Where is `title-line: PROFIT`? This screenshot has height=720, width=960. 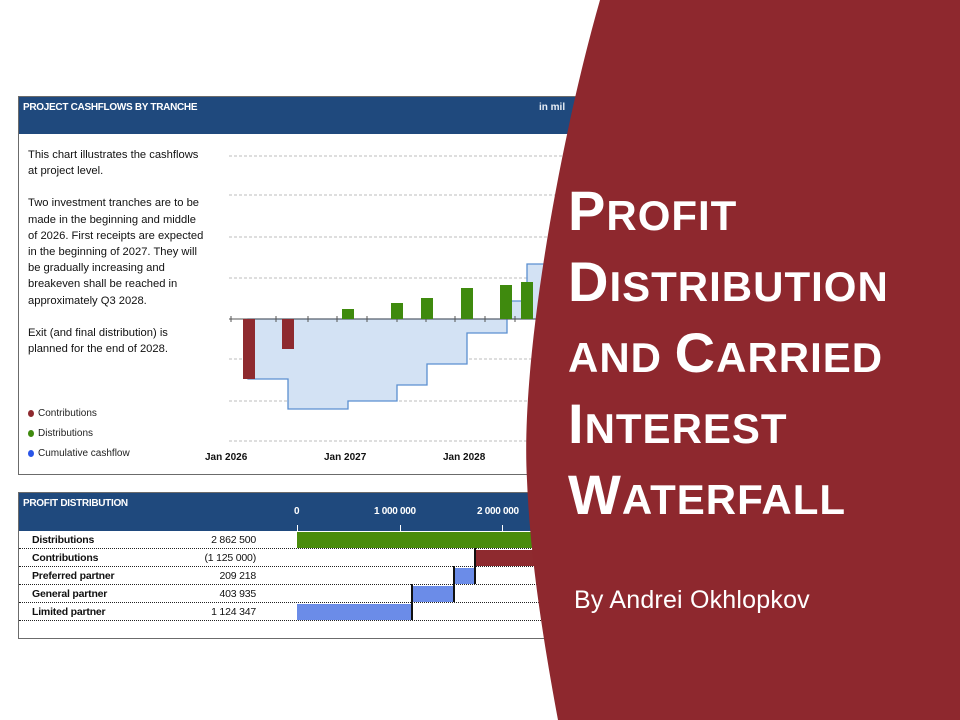 title-line: PROFIT is located at coordinates (653, 210).